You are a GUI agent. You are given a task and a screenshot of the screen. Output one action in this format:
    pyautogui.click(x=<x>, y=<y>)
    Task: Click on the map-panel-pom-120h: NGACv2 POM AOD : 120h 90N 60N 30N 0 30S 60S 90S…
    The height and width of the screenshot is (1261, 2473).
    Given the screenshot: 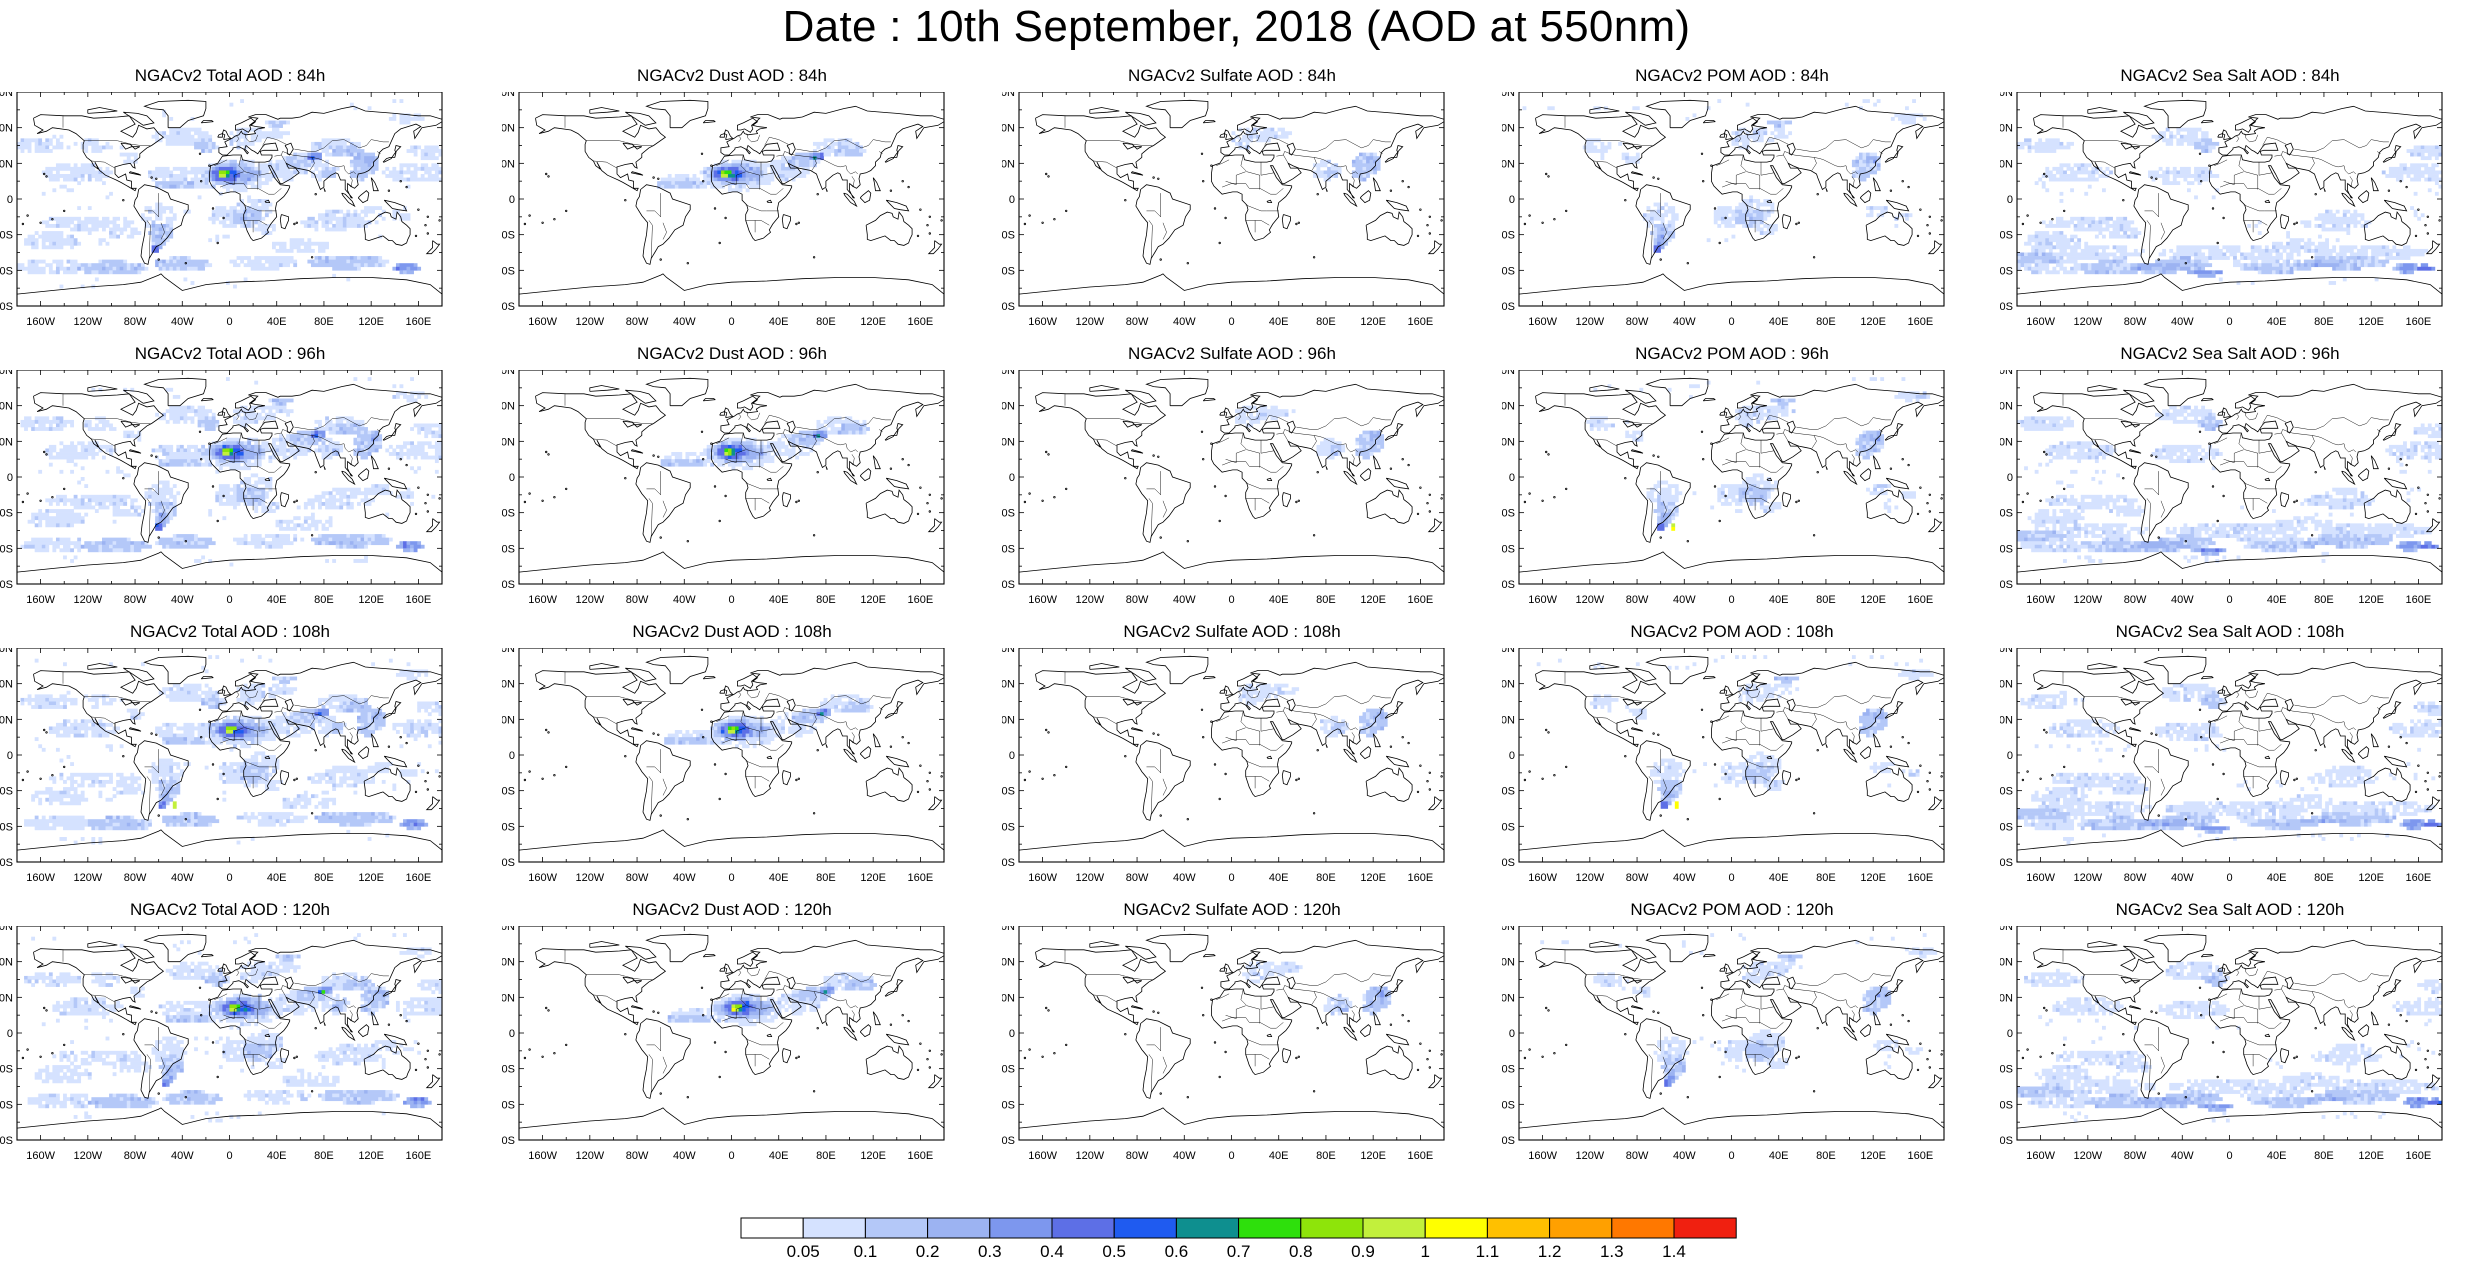 What is the action you would take?
    pyautogui.click(x=1732, y=1039)
    